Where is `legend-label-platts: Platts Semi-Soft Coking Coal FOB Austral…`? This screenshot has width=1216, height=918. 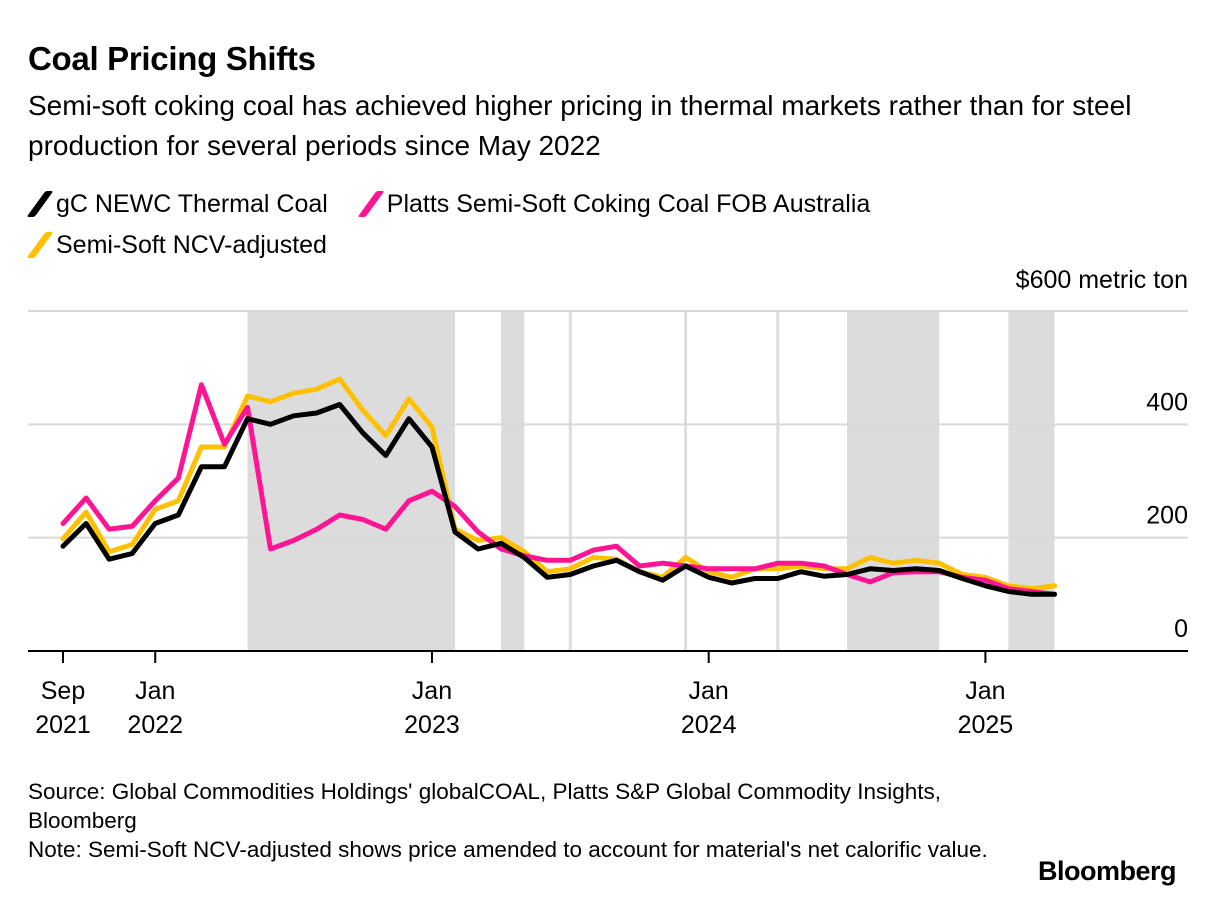 legend-label-platts: Platts Semi-Soft Coking Coal FOB Austral… is located at coordinates (628, 204).